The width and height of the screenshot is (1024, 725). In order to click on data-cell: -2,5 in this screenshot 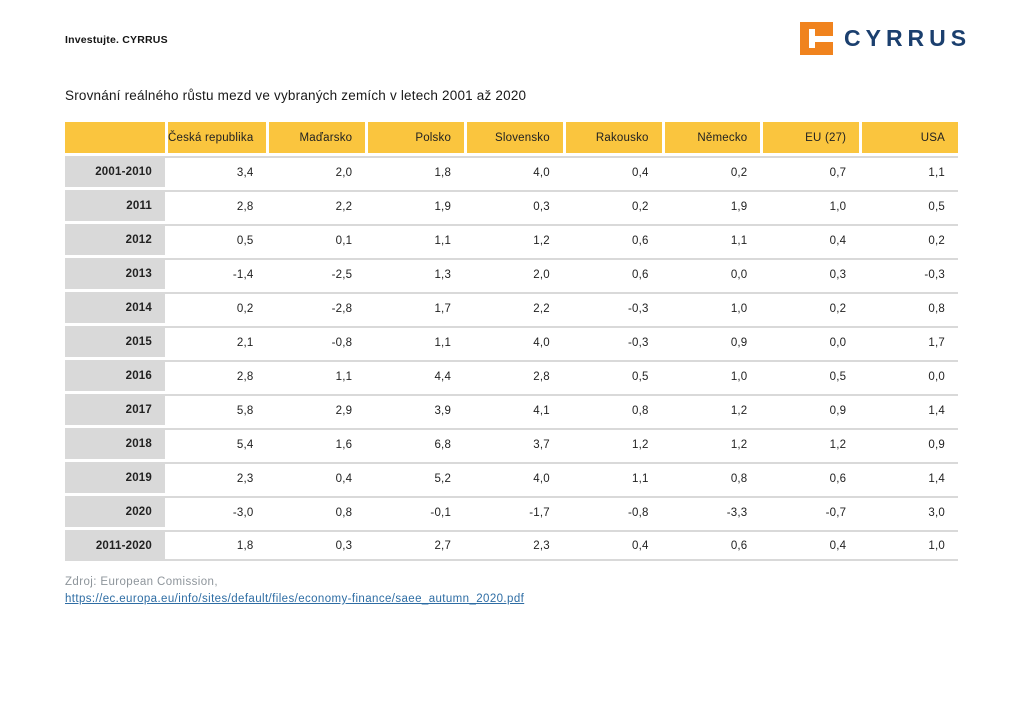, I will do `click(316, 273)`.